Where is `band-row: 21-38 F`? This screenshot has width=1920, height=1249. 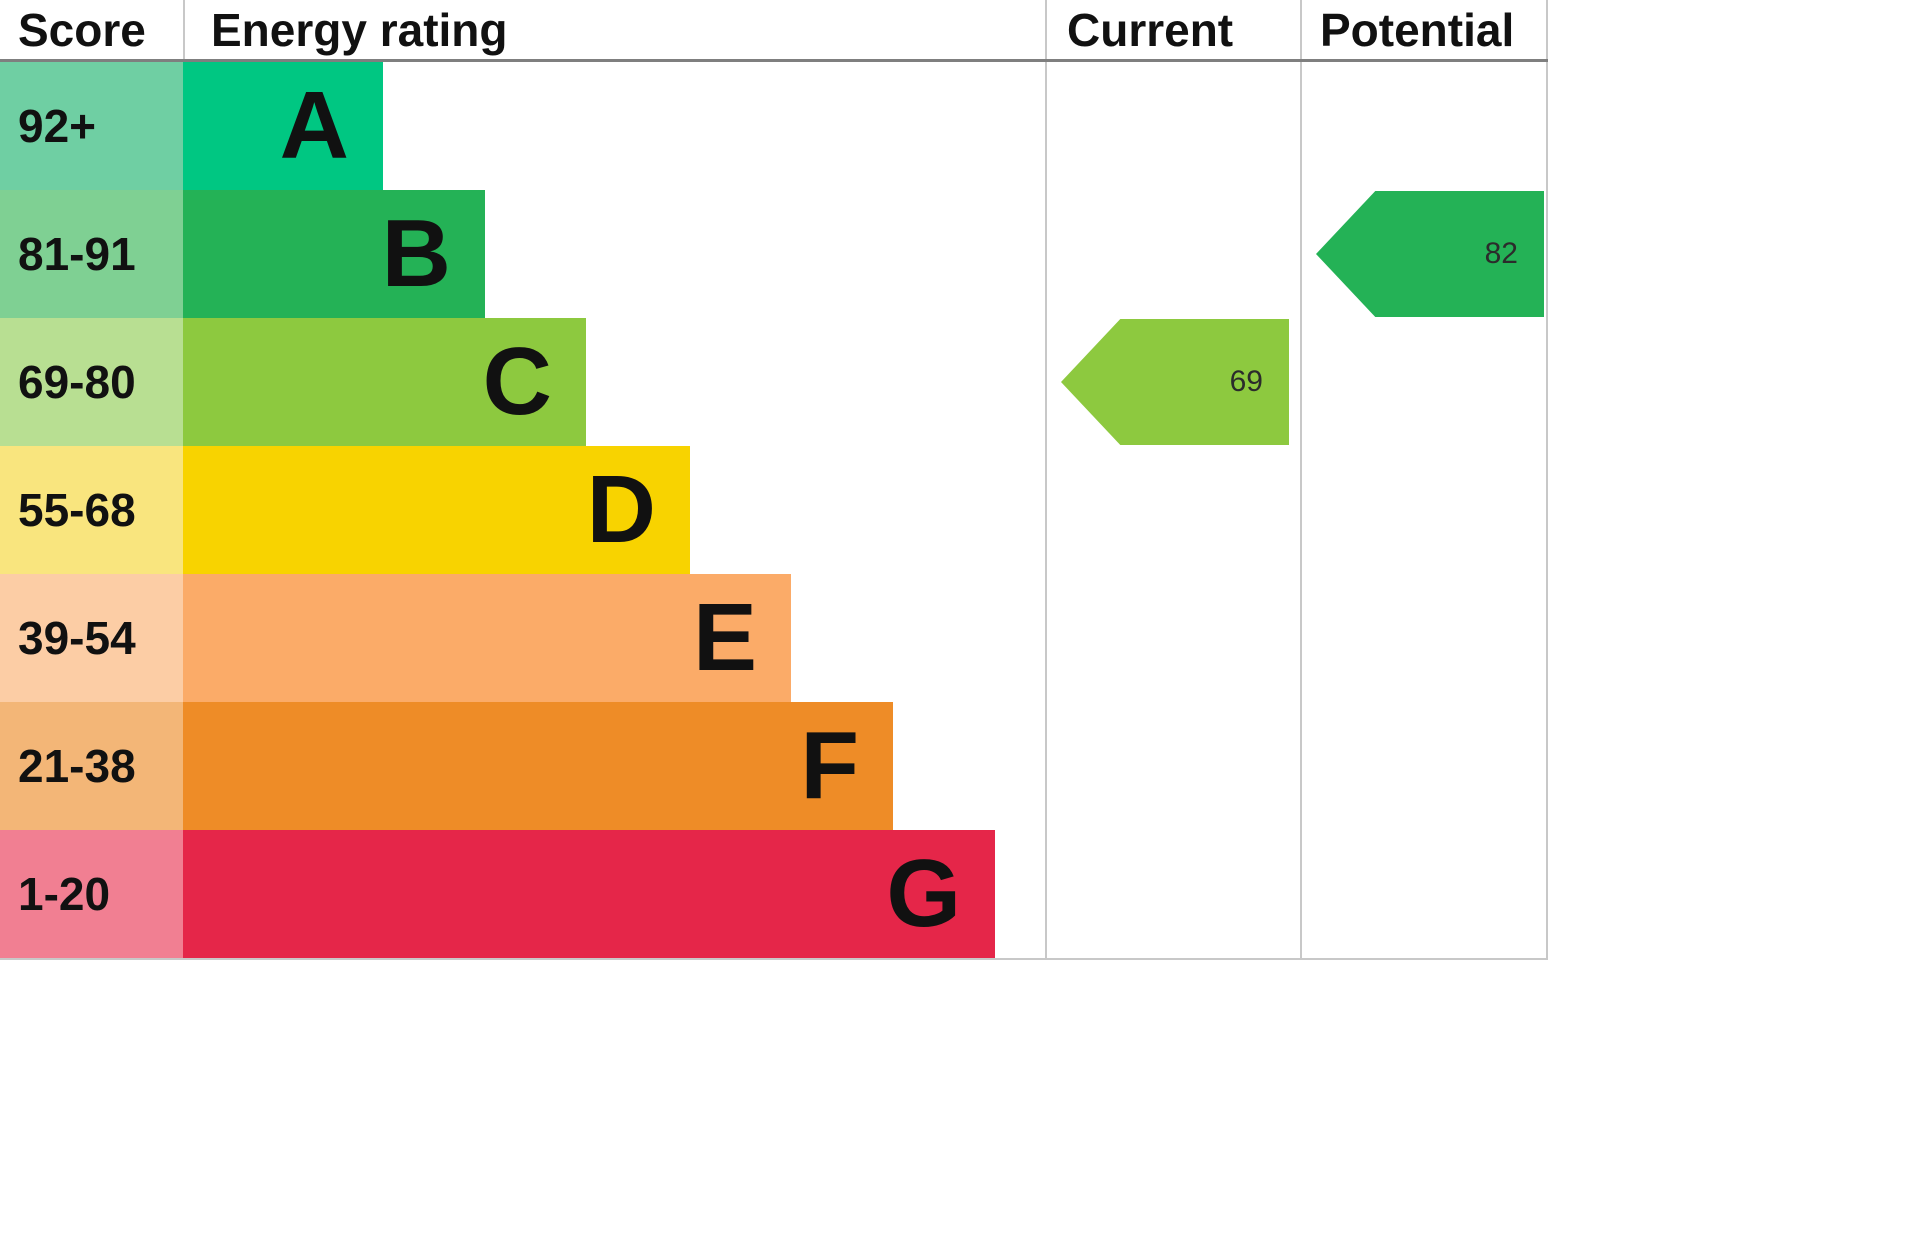
band-row: 21-38 F is located at coordinates (774, 766).